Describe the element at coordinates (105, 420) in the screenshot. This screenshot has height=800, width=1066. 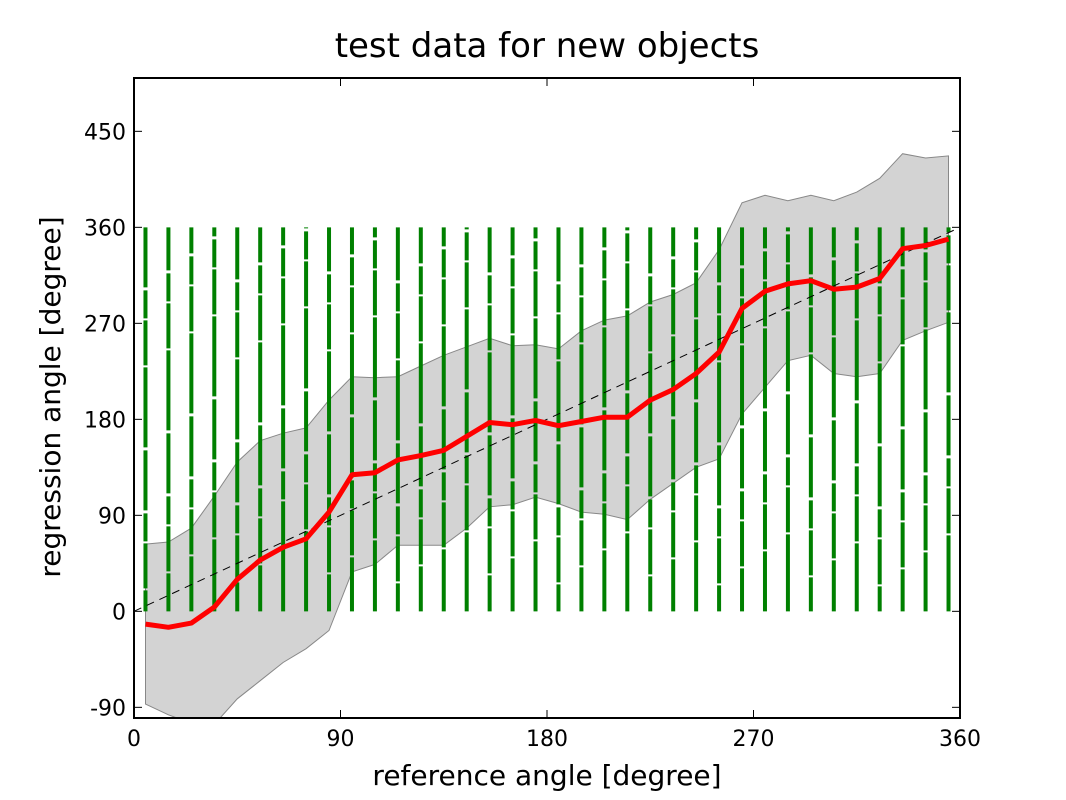
I see `y-tick-label: 180` at that location.